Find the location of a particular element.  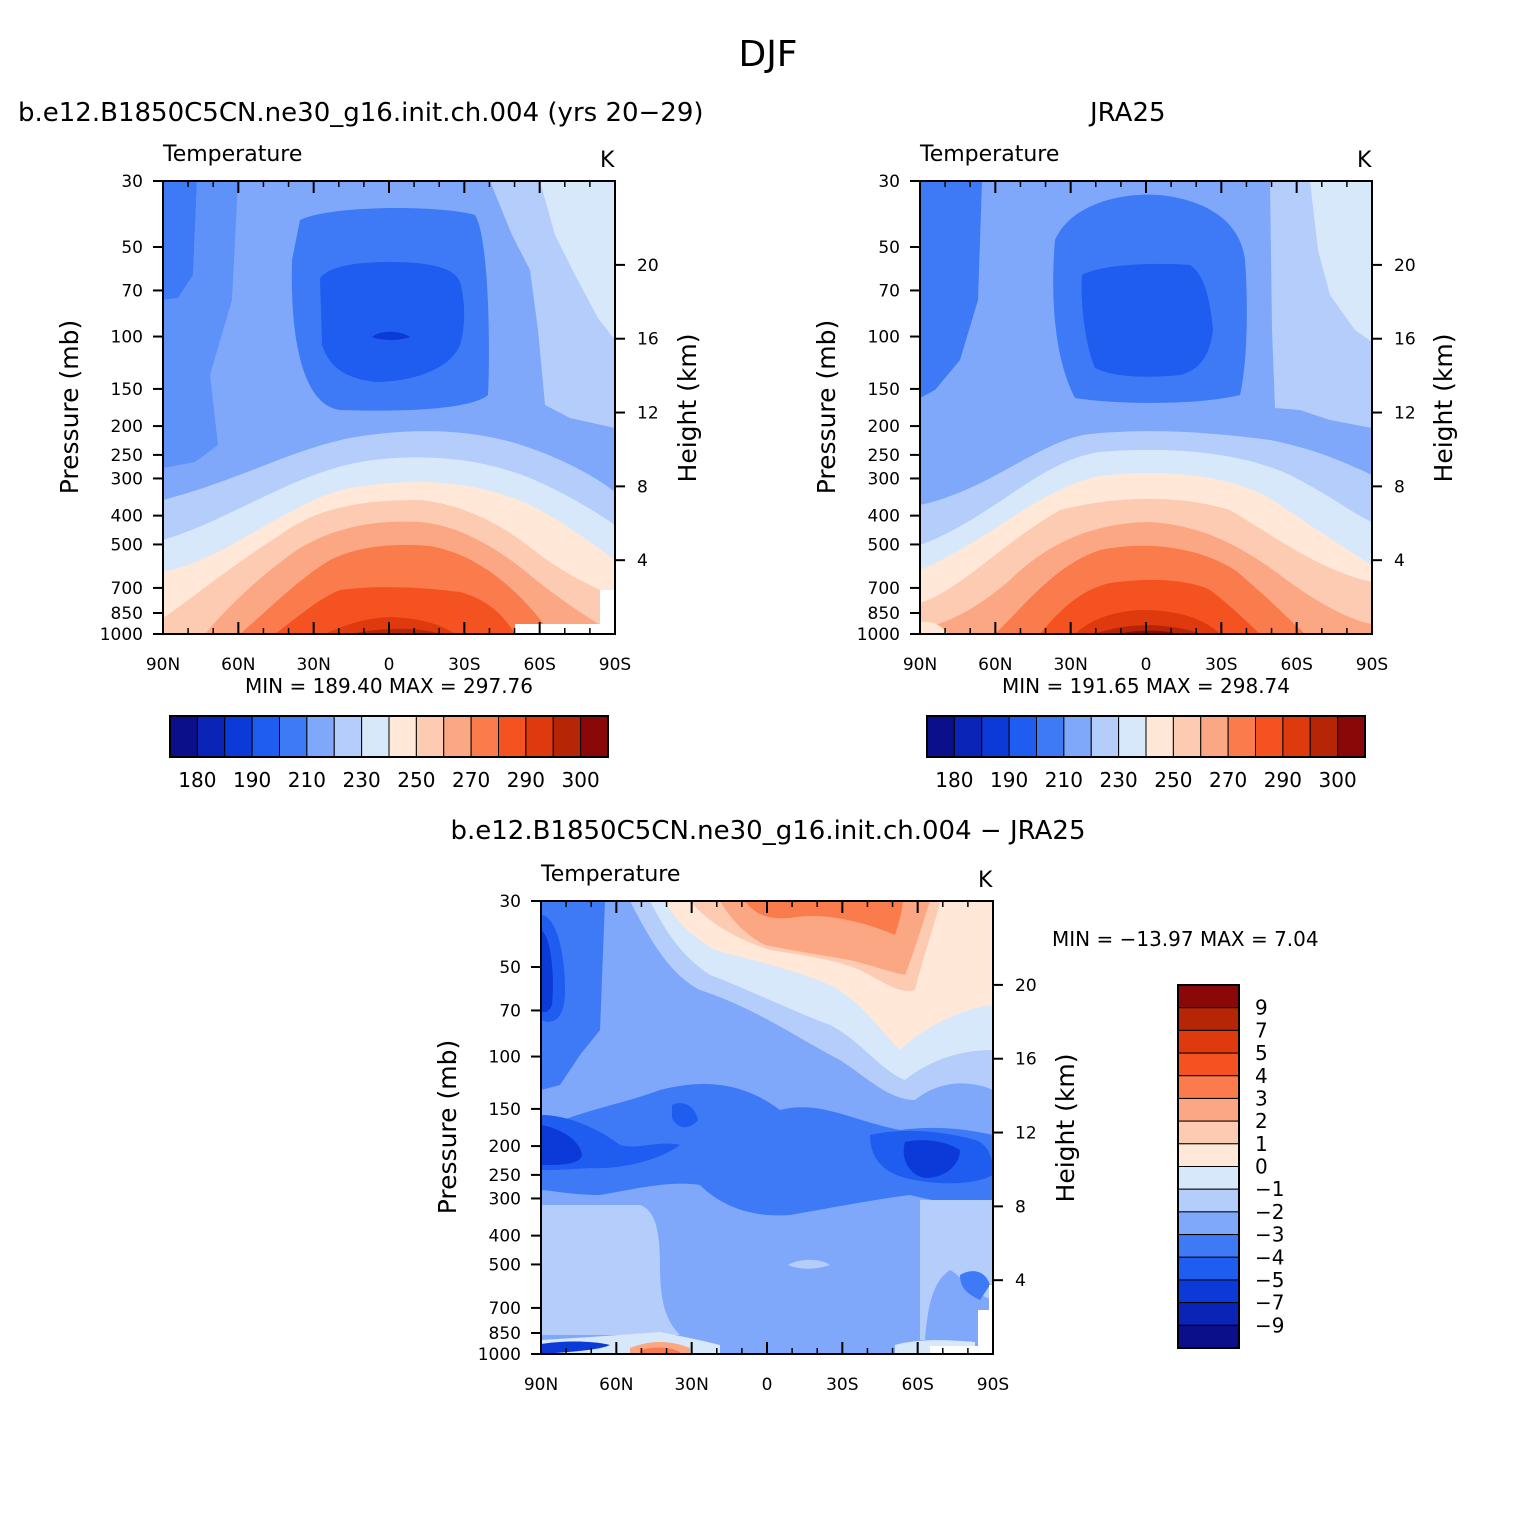

stats-obs: MIN = 191.65 MAX = 298.74 is located at coordinates (1146, 686).